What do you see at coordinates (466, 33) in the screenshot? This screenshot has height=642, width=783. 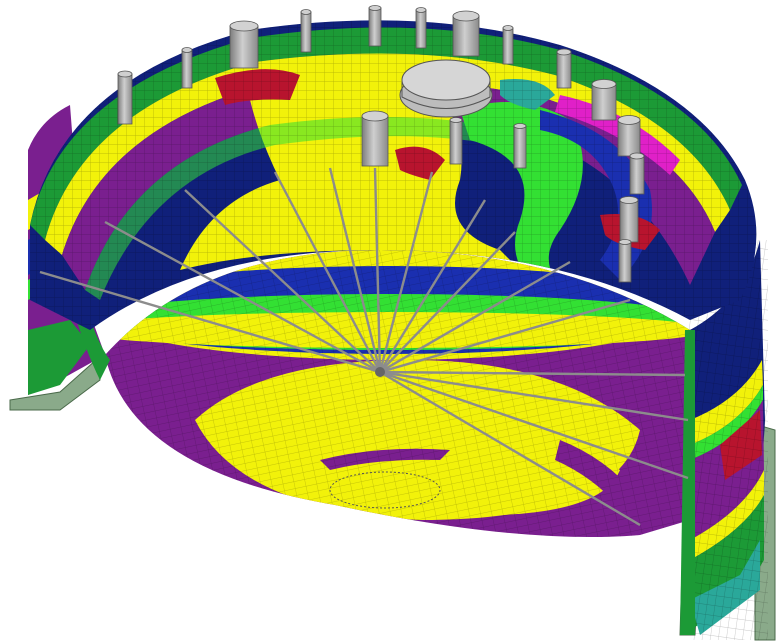 I see `nozzle-7-large` at bounding box center [466, 33].